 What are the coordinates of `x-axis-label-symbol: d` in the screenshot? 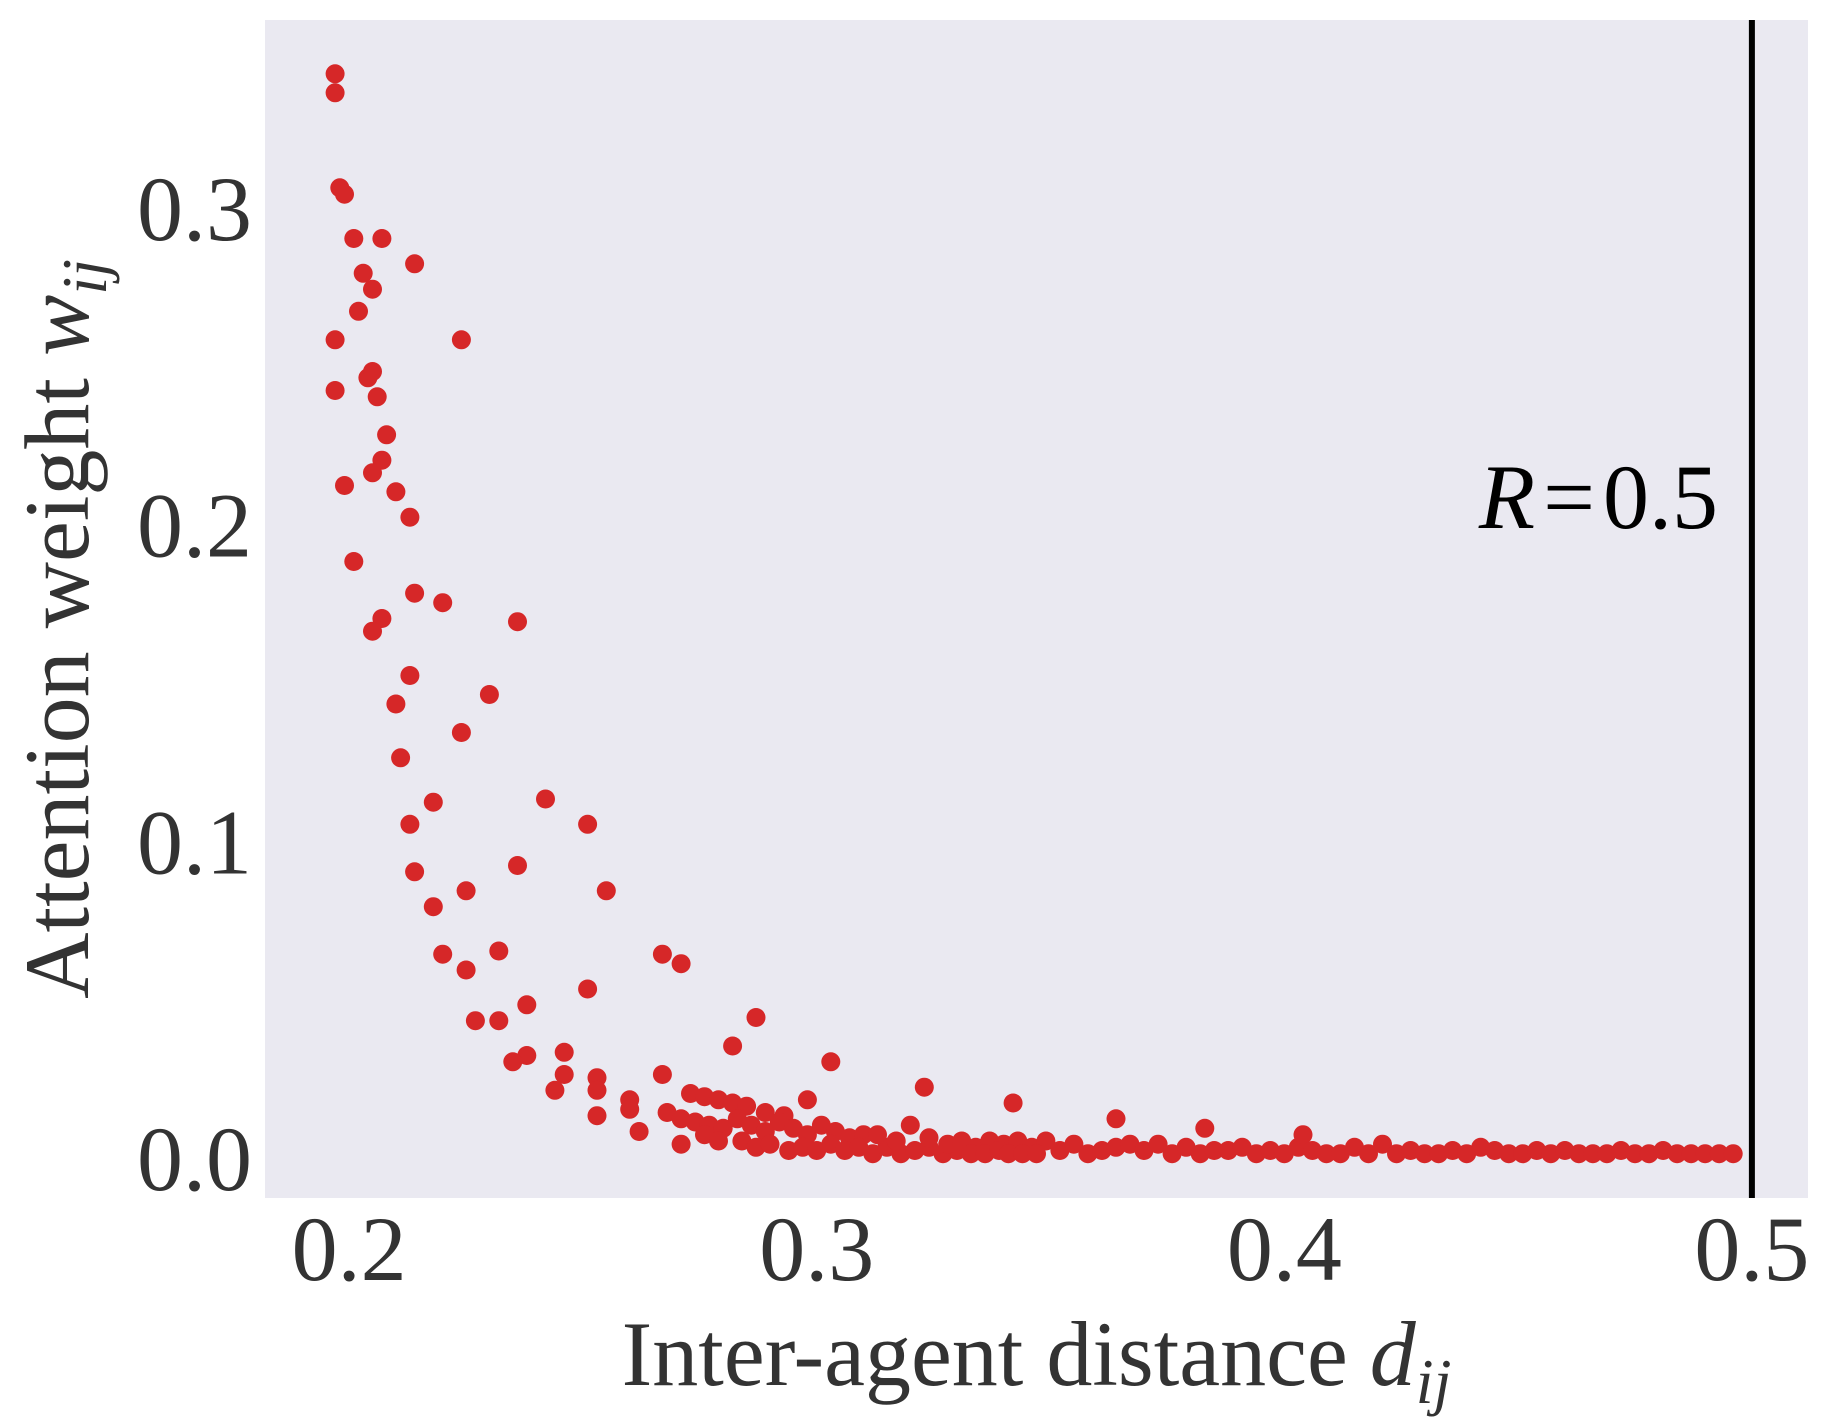 It's located at (1393, 1354).